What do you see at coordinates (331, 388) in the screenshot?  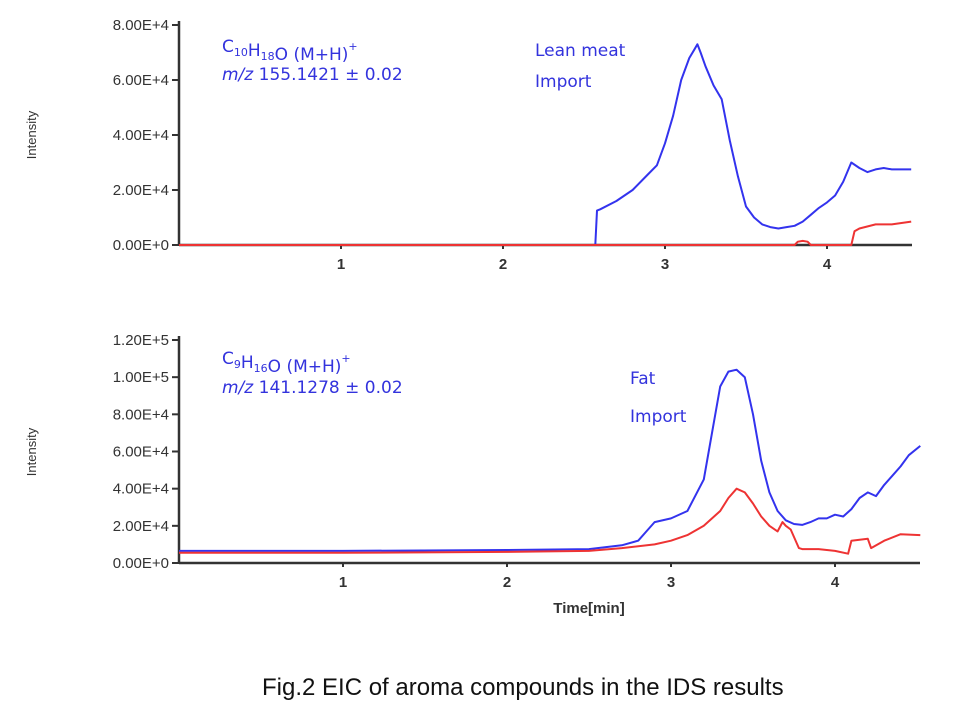 I see `mz-value: 141.1278 ± 0.02` at bounding box center [331, 388].